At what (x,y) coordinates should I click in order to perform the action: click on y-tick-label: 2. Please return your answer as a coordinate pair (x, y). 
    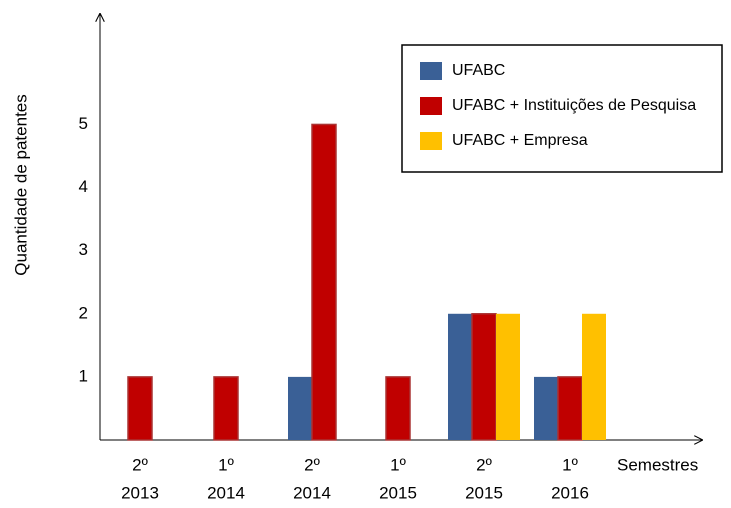
    Looking at the image, I should click on (83, 312).